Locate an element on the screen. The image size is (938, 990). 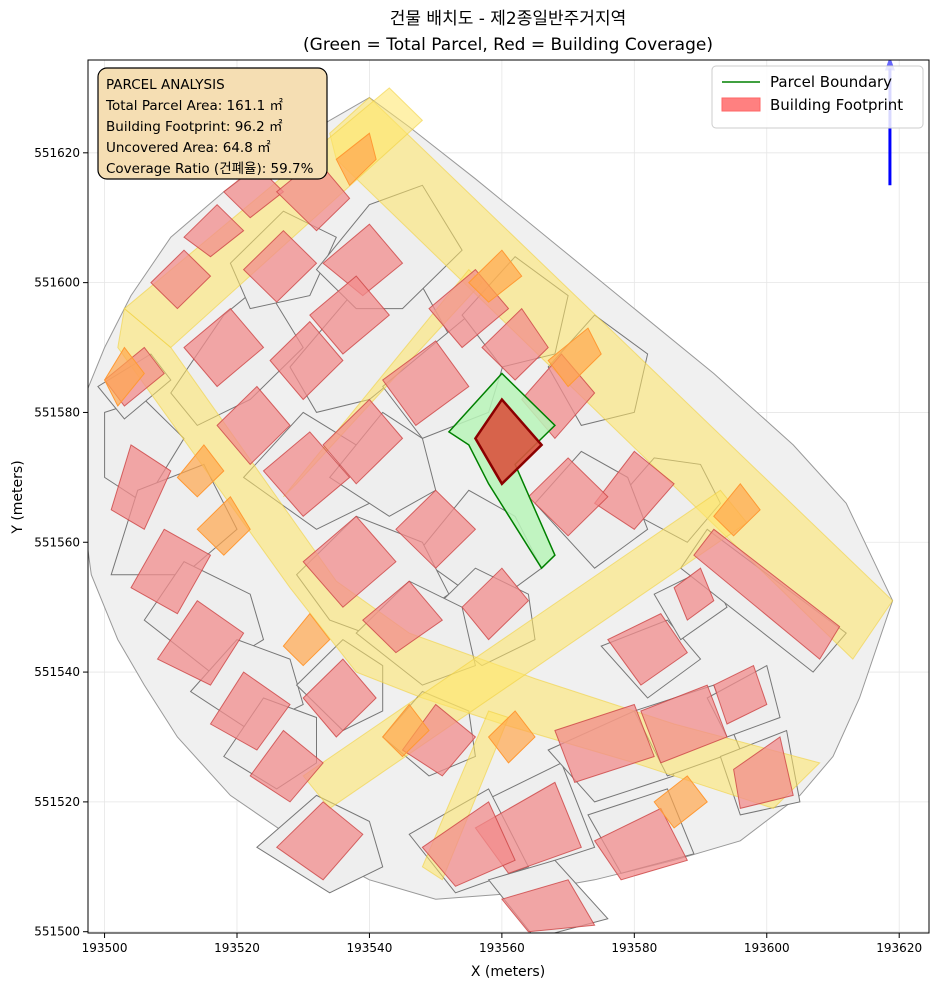
x-tick-label-2: 193540 is located at coordinates (370, 948).